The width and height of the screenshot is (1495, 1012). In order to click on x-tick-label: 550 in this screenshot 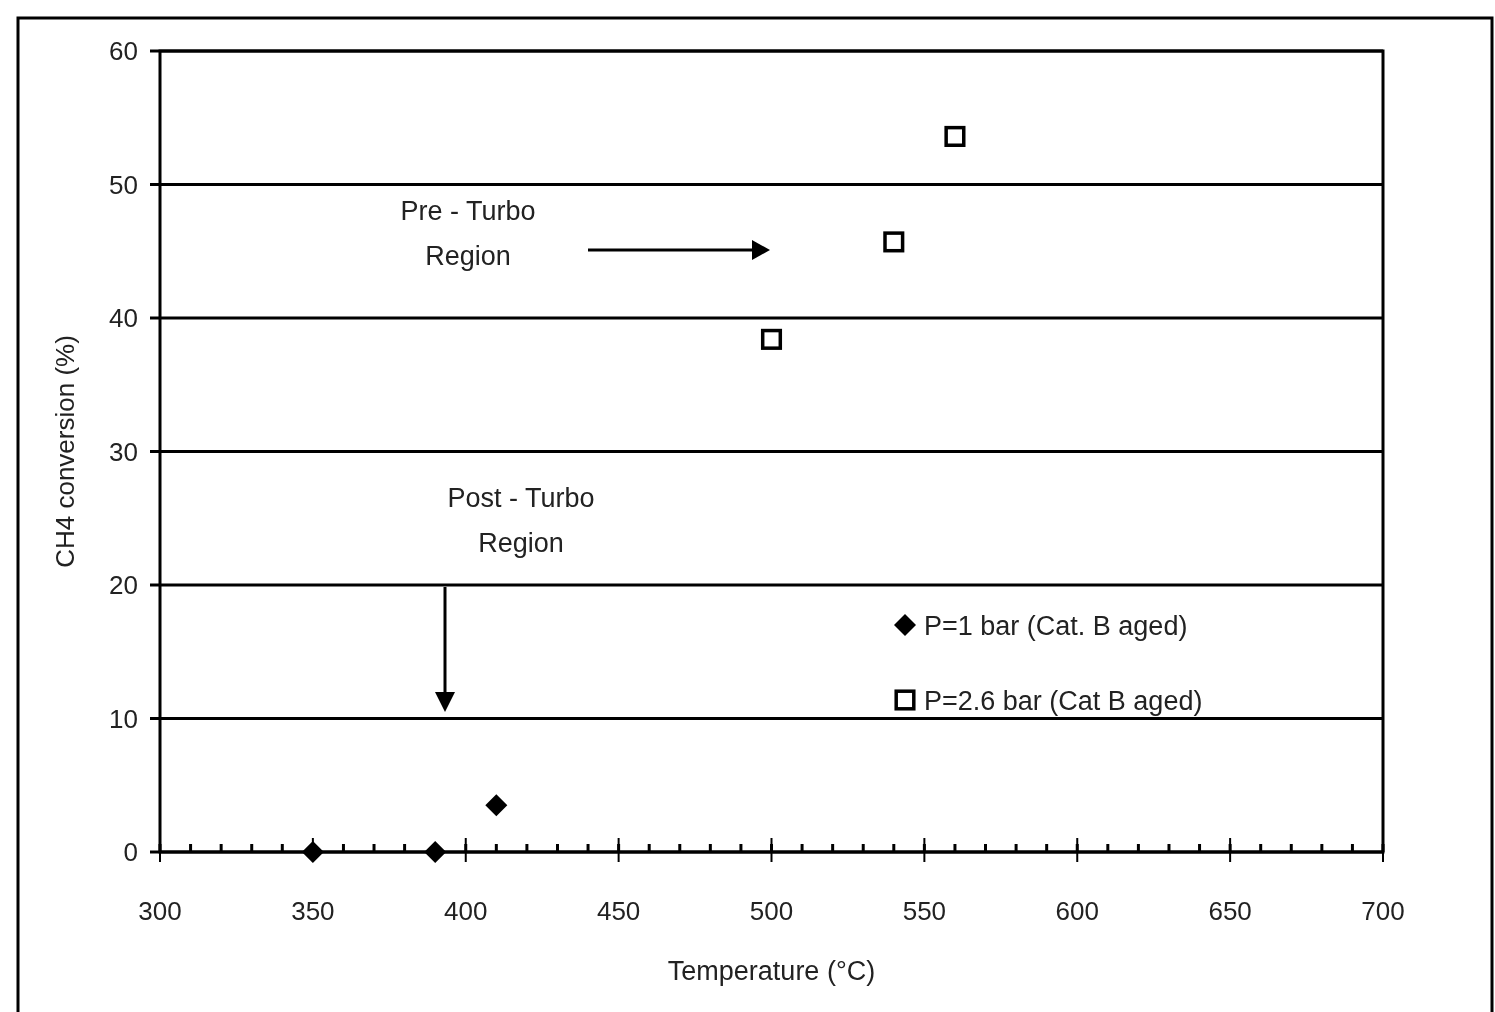, I will do `click(924, 911)`.